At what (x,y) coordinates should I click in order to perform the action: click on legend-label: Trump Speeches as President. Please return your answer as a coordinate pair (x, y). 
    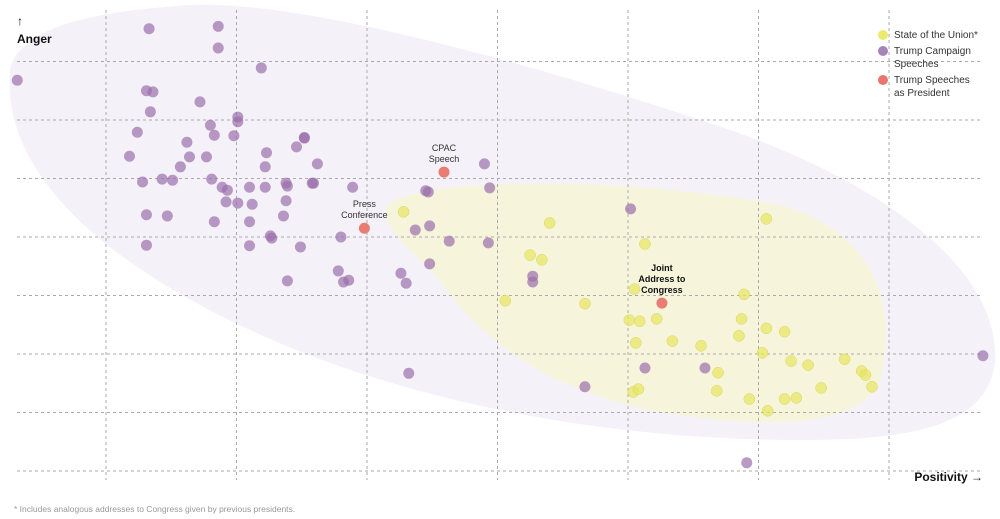
    Looking at the image, I should click on (932, 87).